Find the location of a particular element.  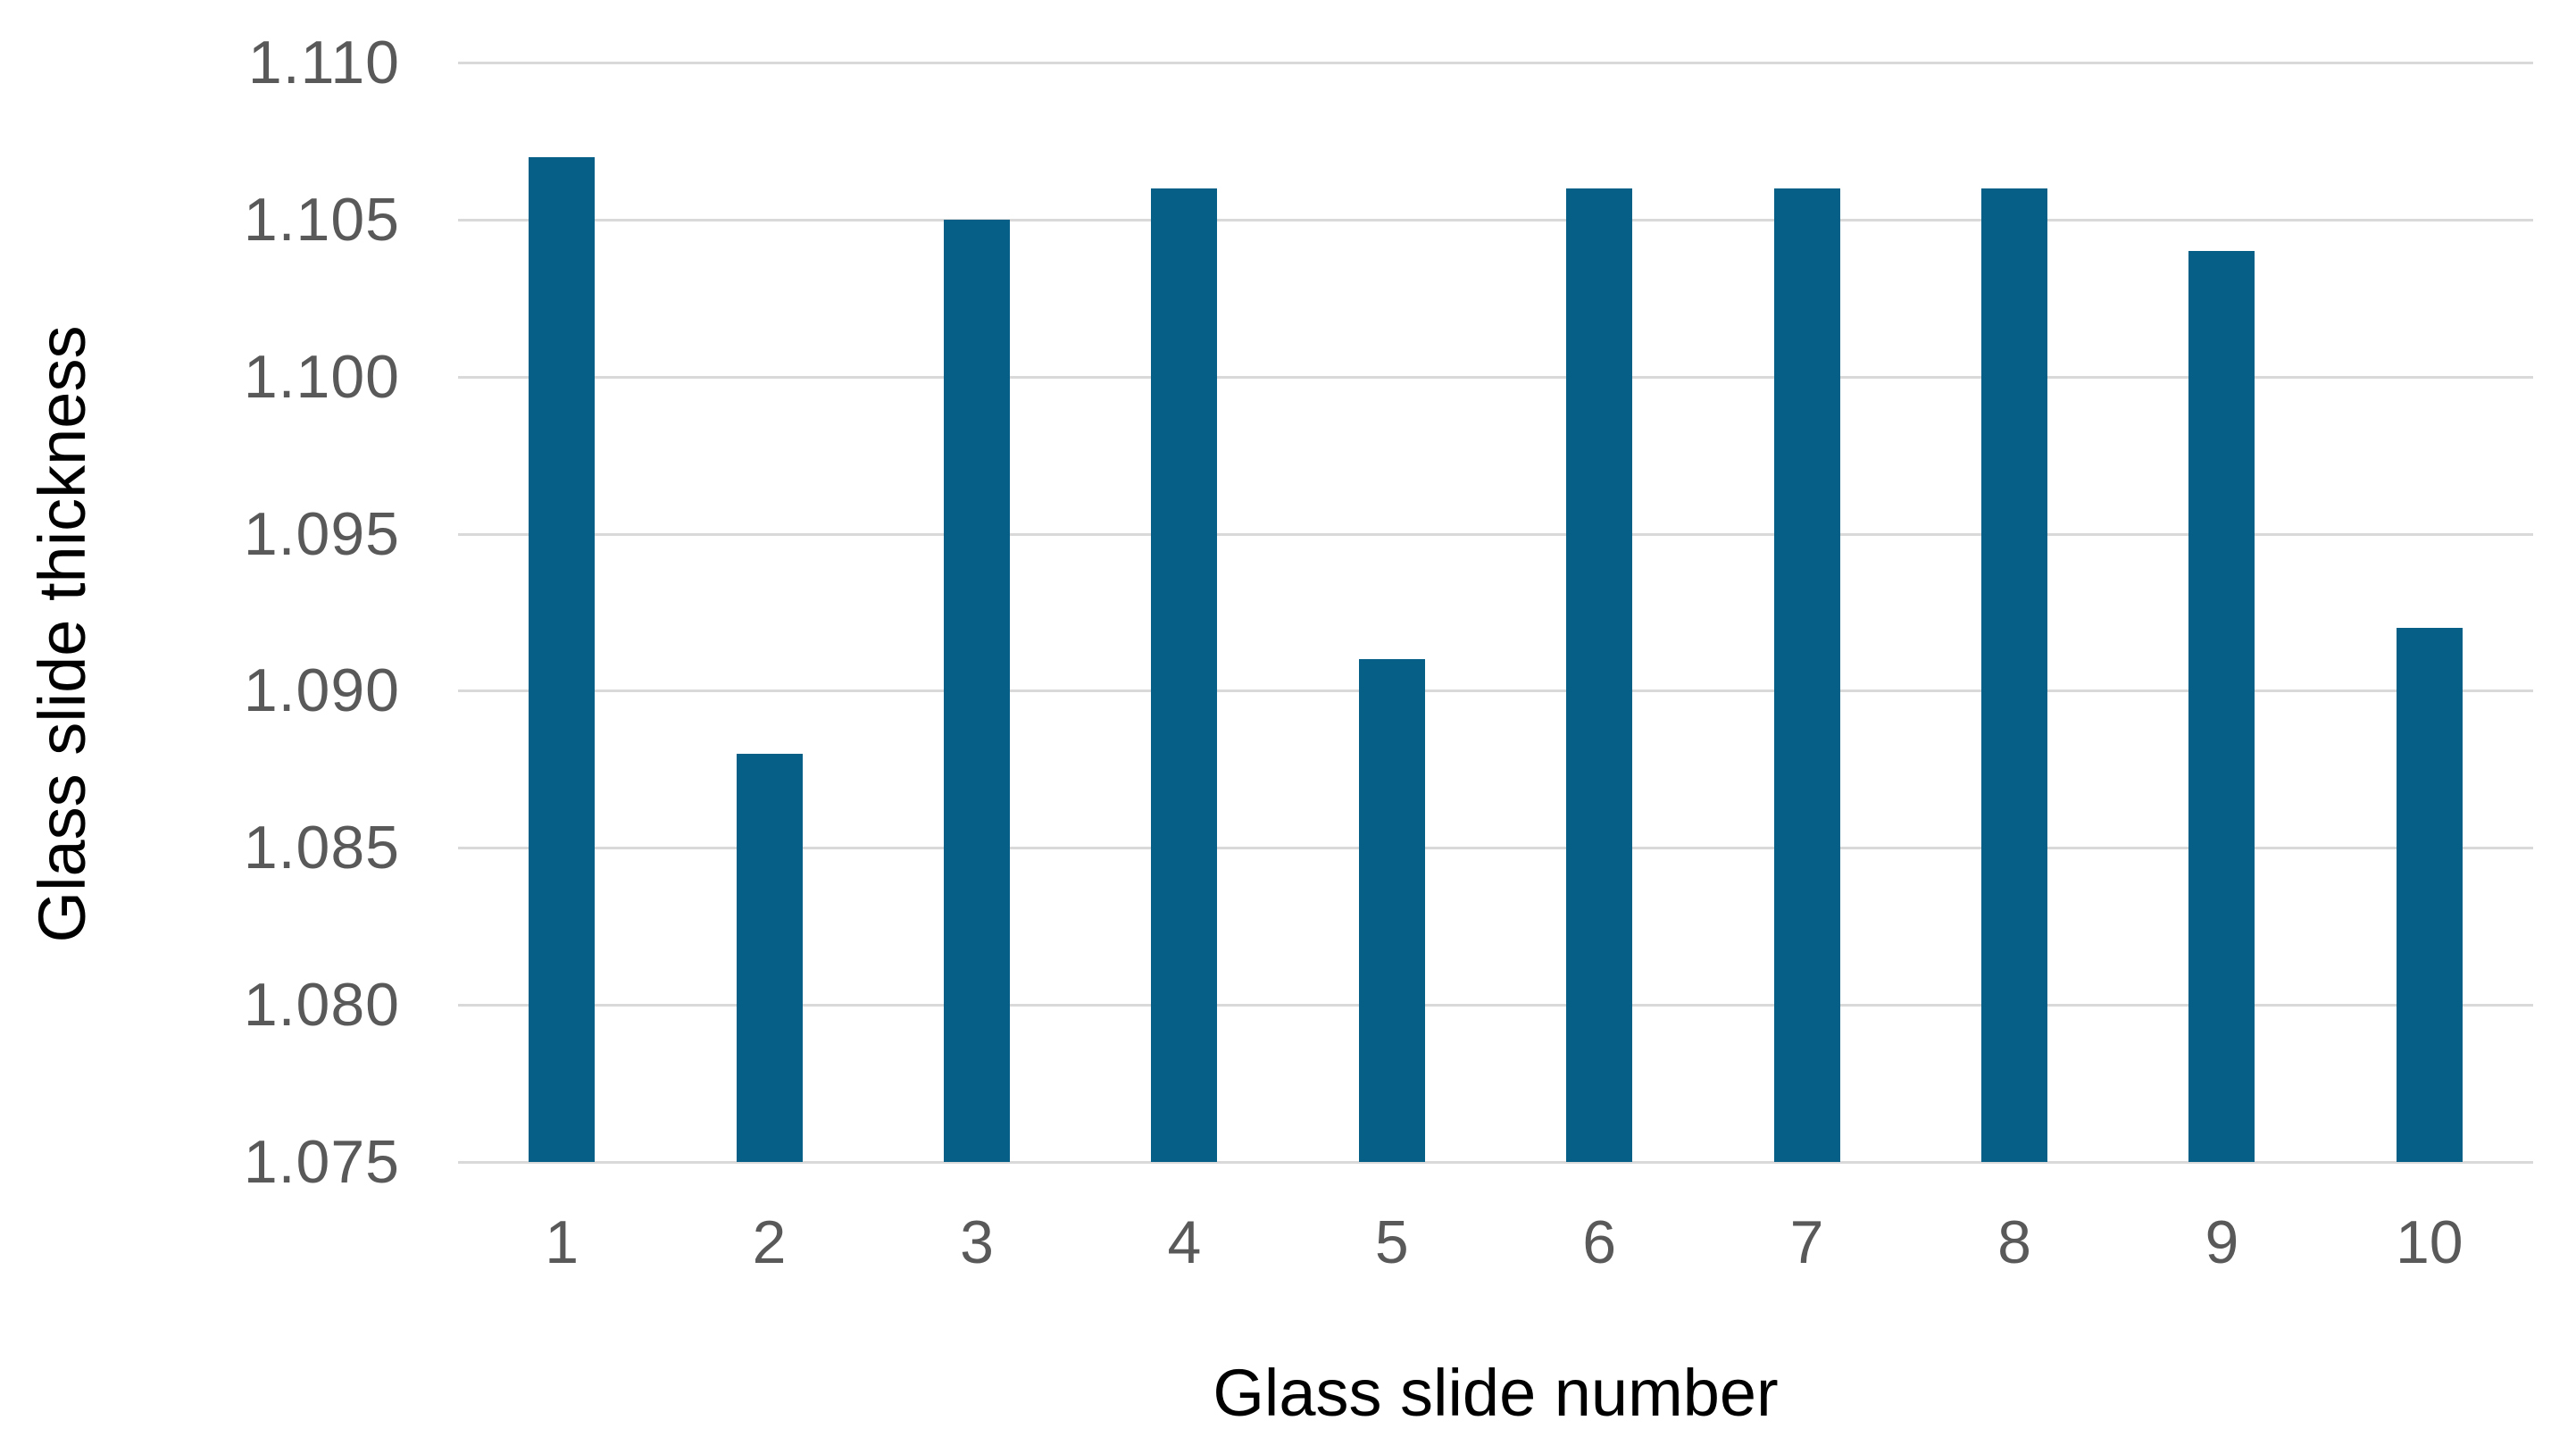

x-tick-label: 10 is located at coordinates (2429, 1242).